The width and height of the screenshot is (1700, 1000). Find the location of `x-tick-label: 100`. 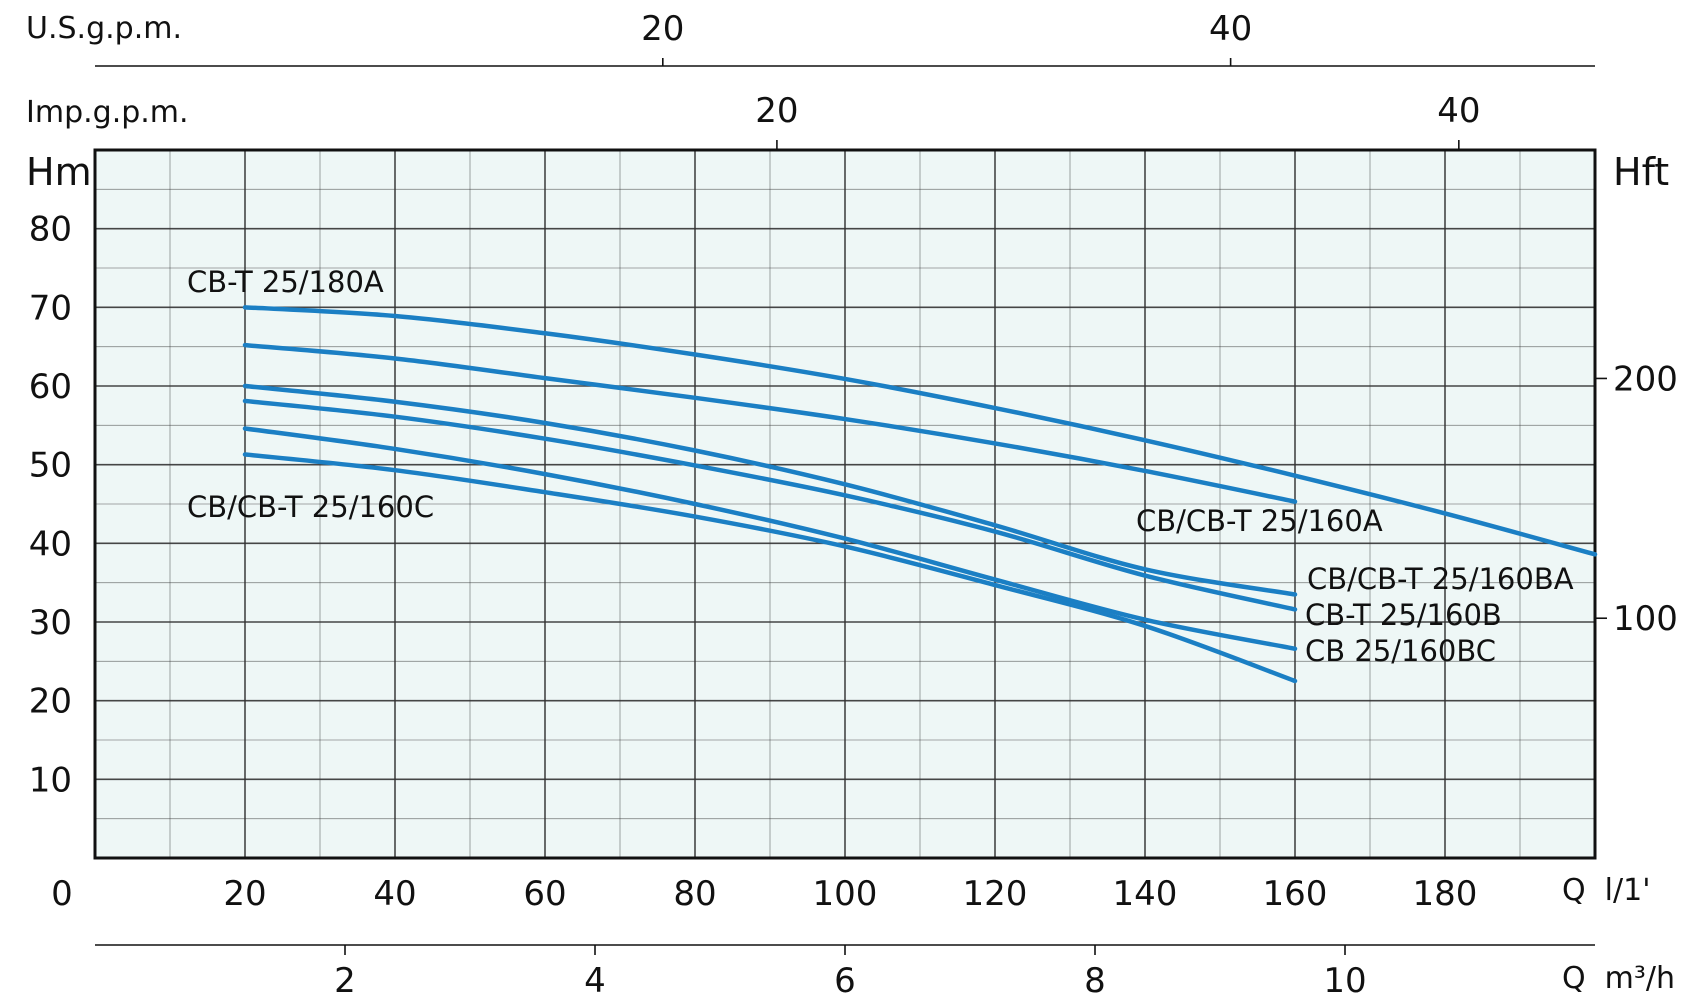

x-tick-label: 100 is located at coordinates (845, 894).